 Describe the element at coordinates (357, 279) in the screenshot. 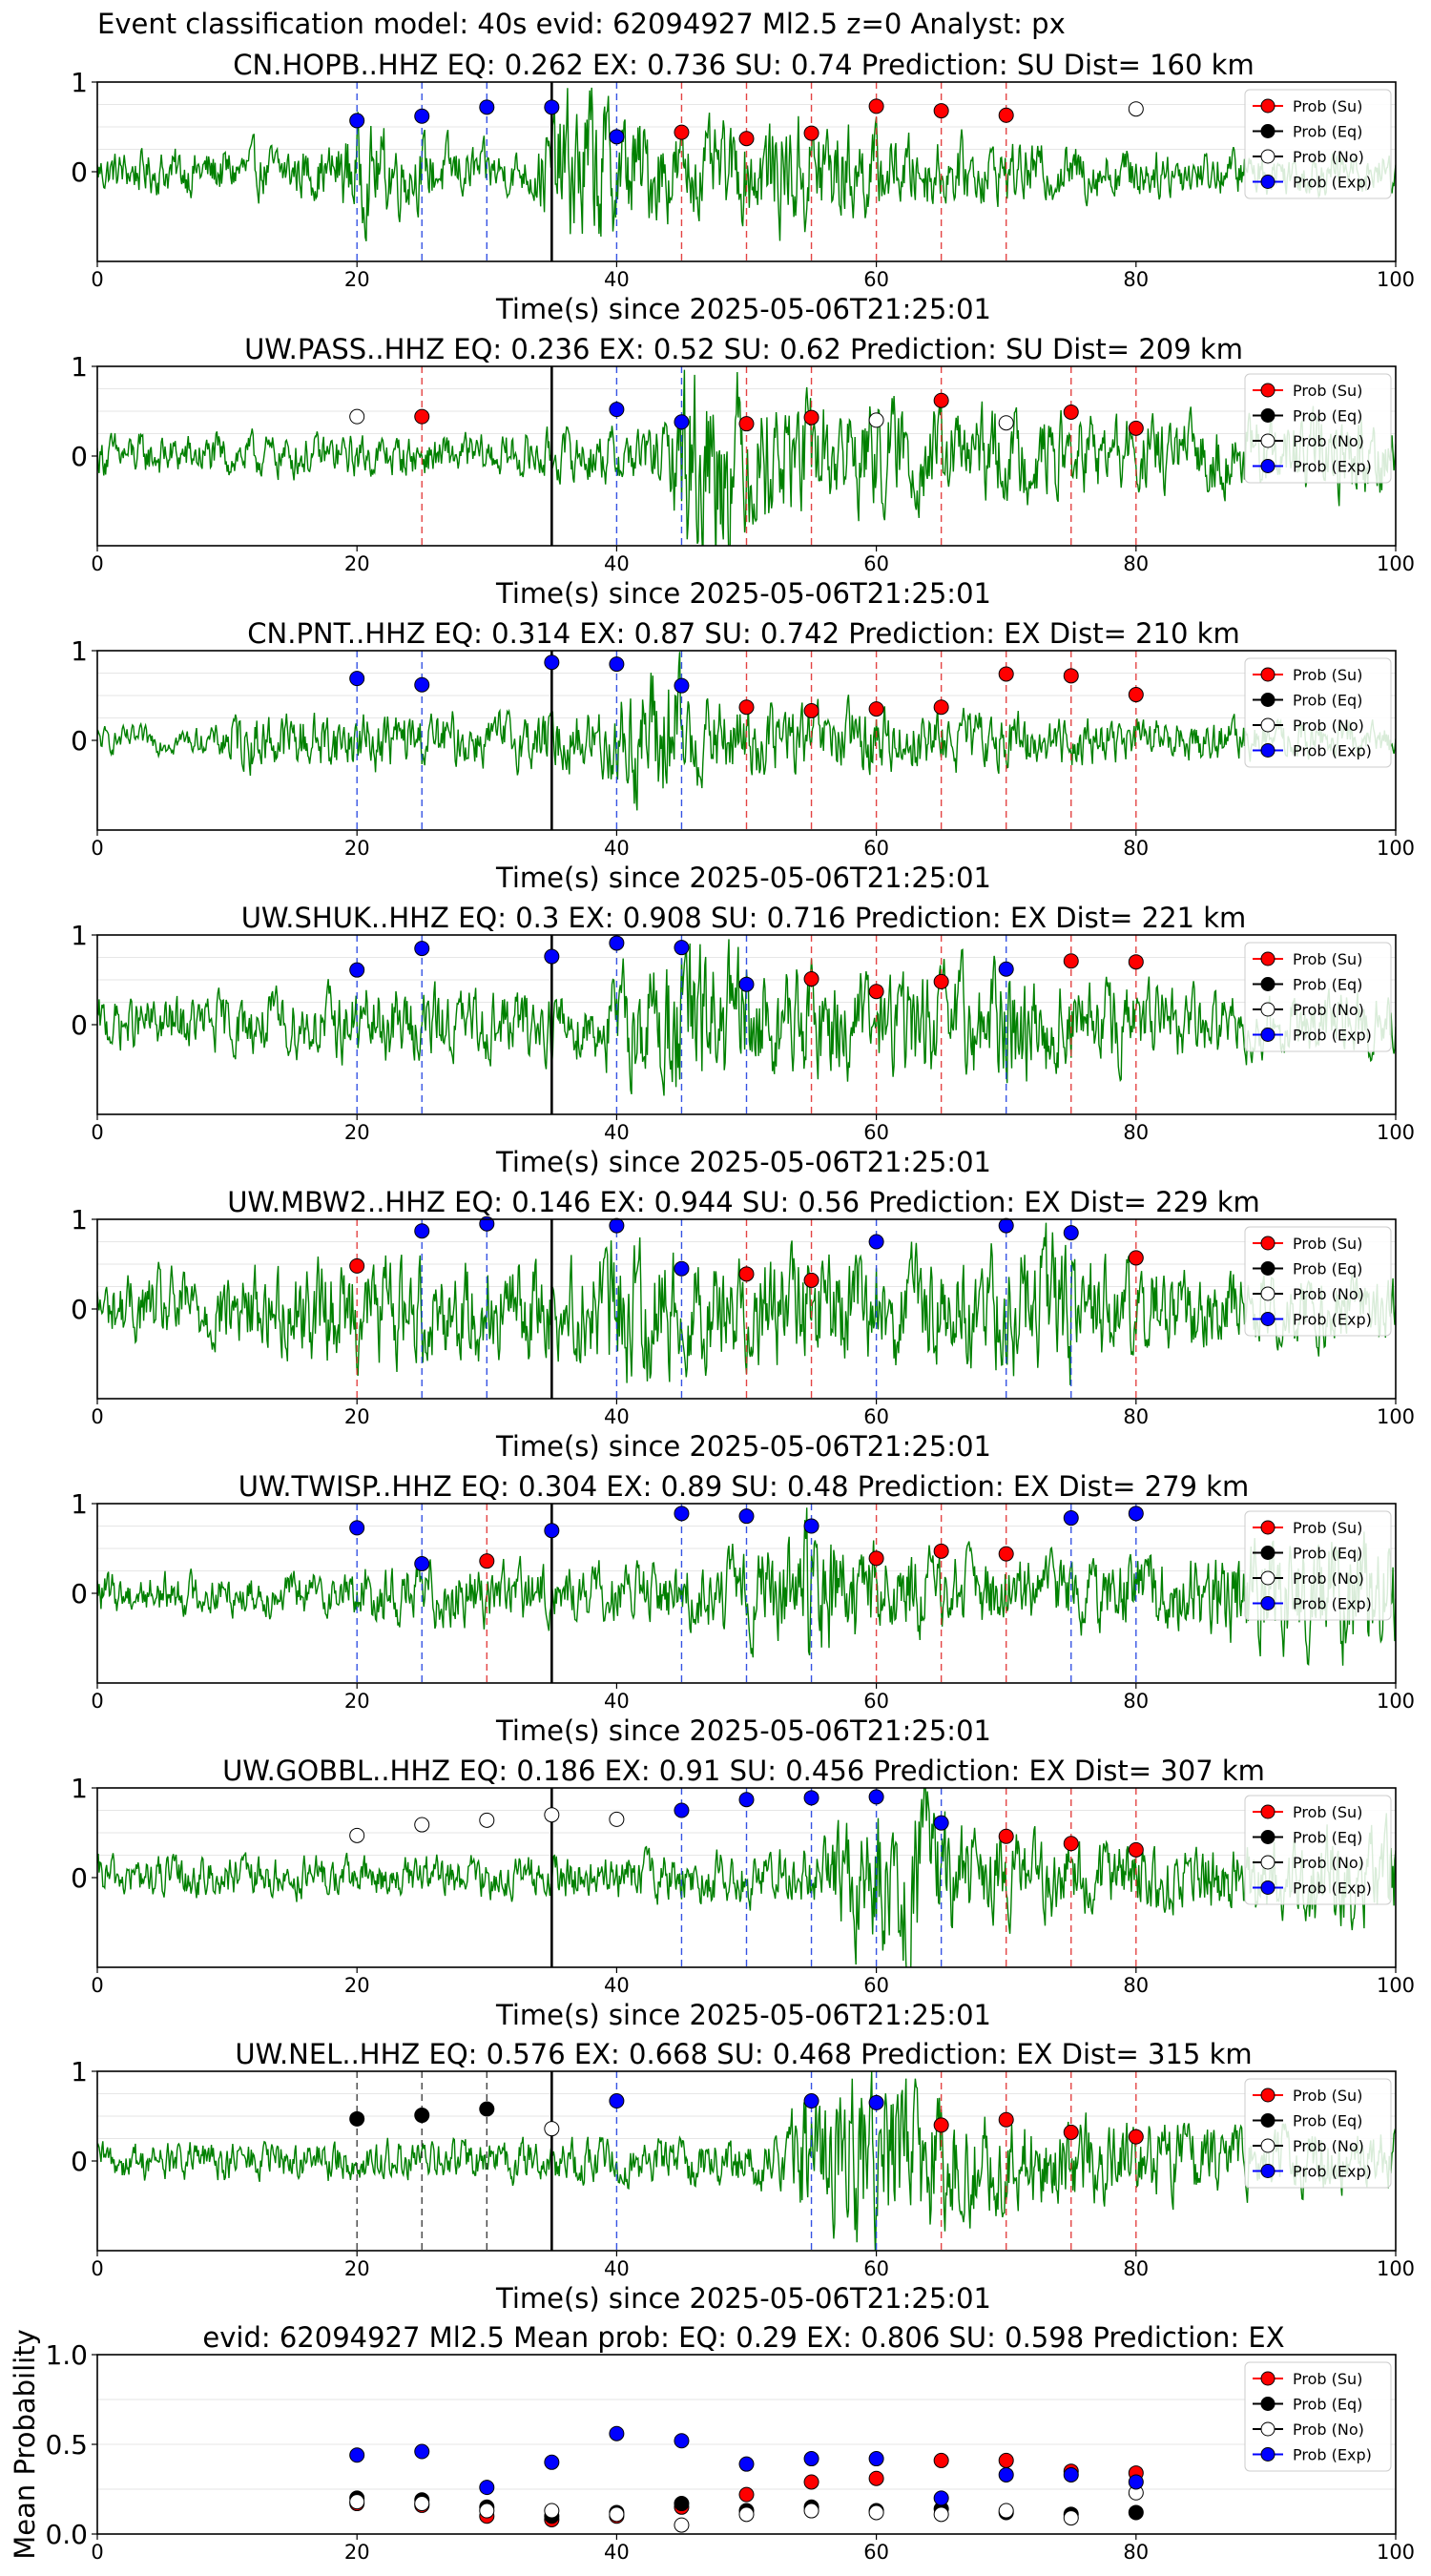

I see `x-tick-label: 20` at that location.